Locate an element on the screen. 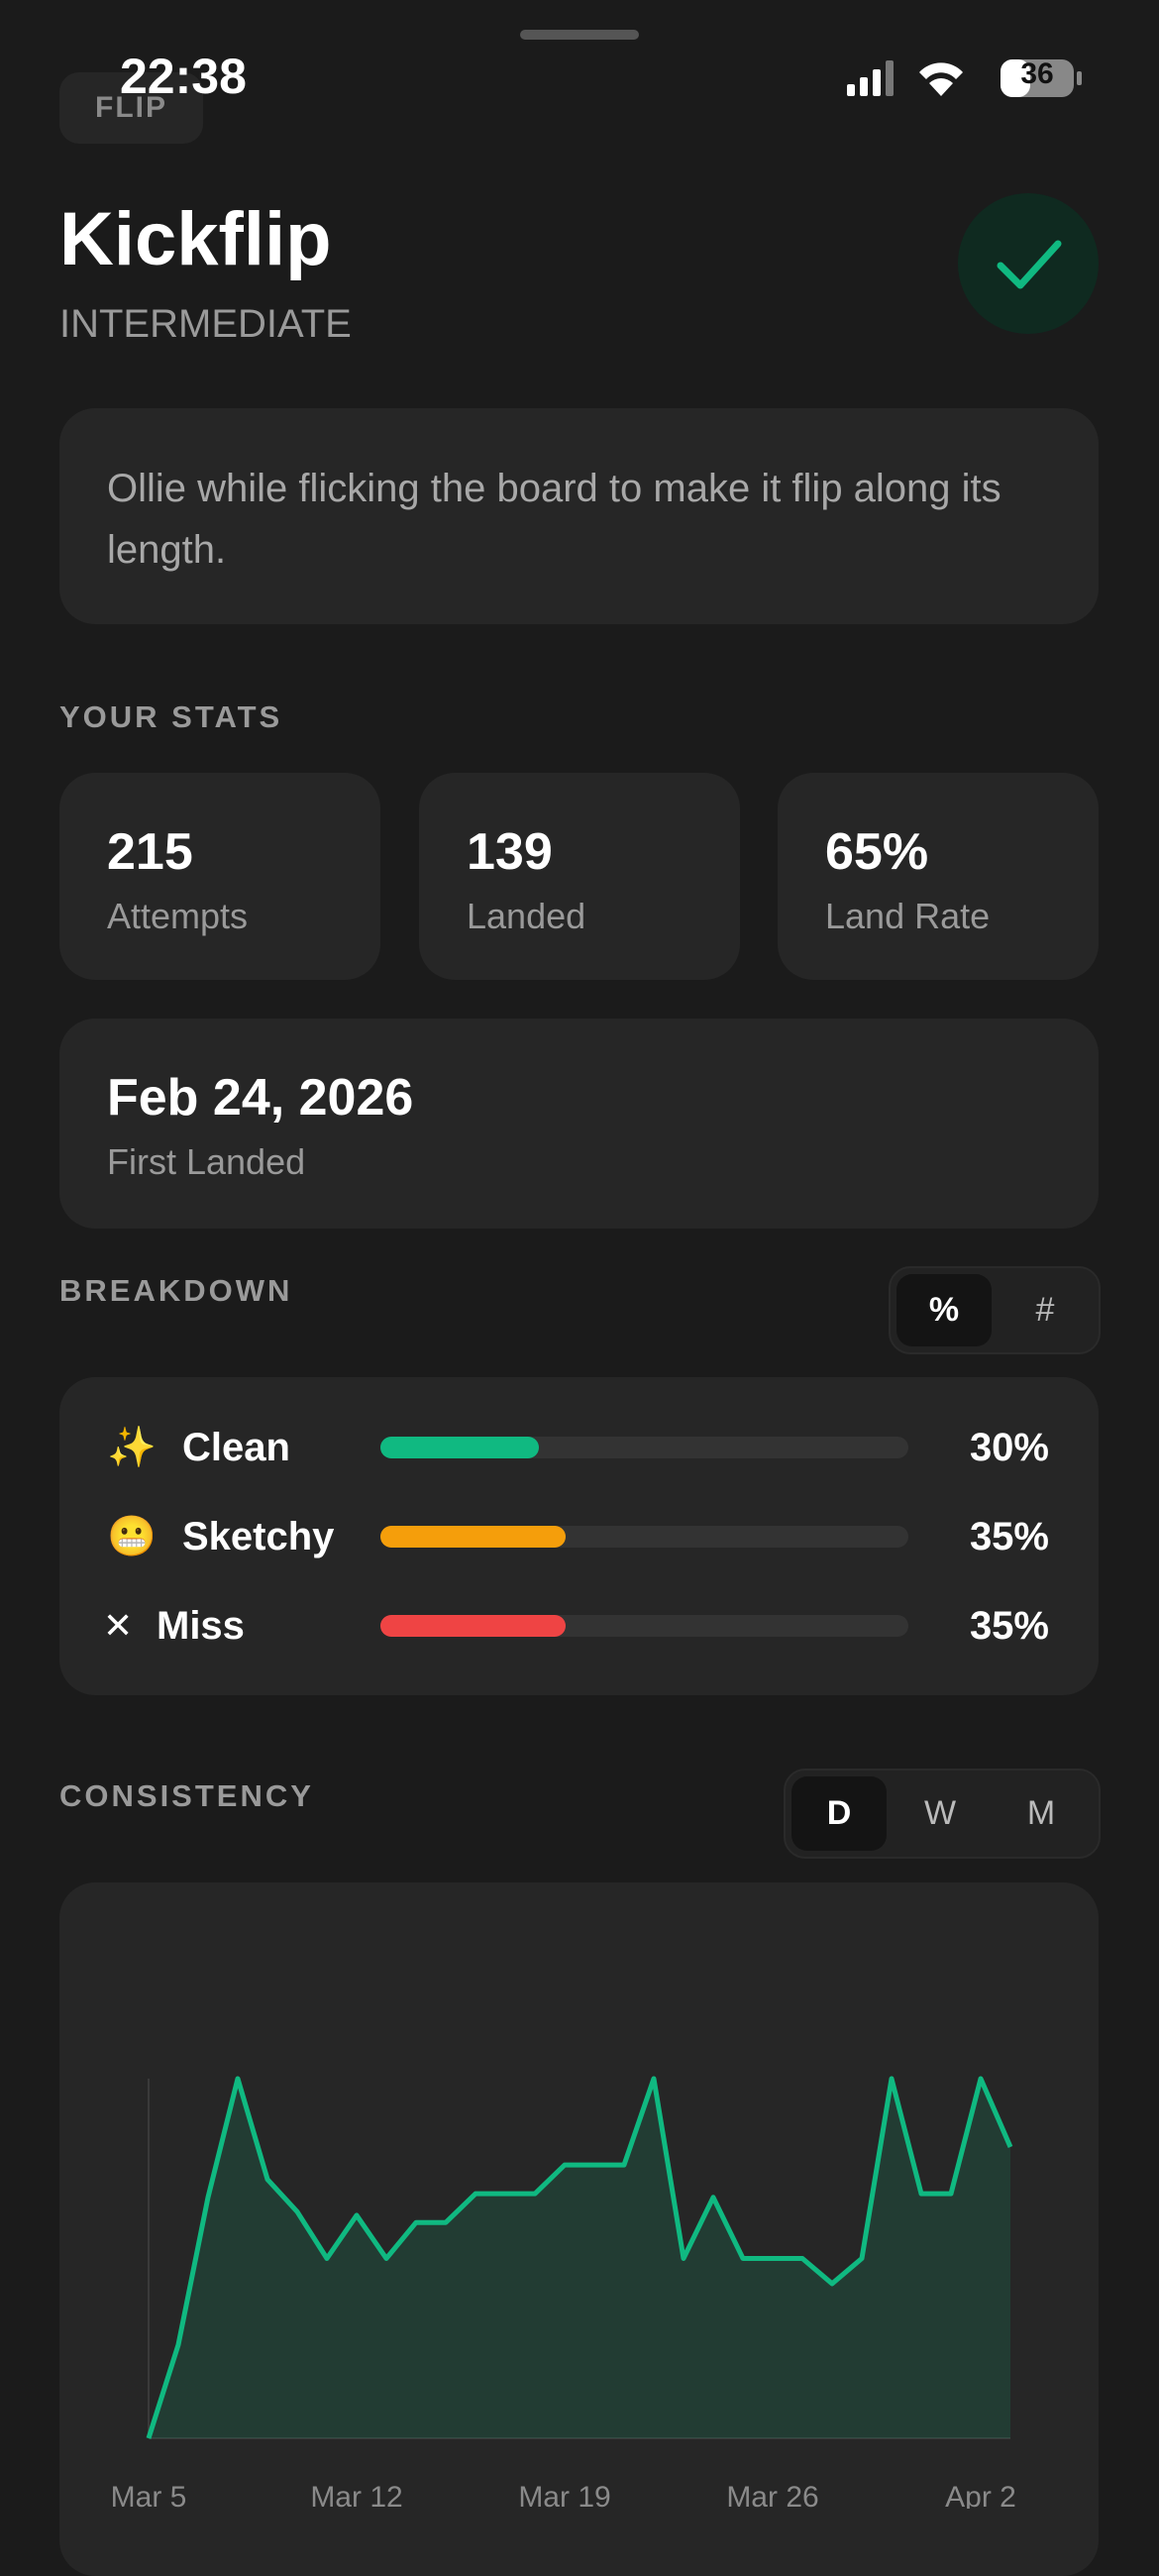 This screenshot has width=1159, height=2576. stat-label: Attempts is located at coordinates (178, 916).